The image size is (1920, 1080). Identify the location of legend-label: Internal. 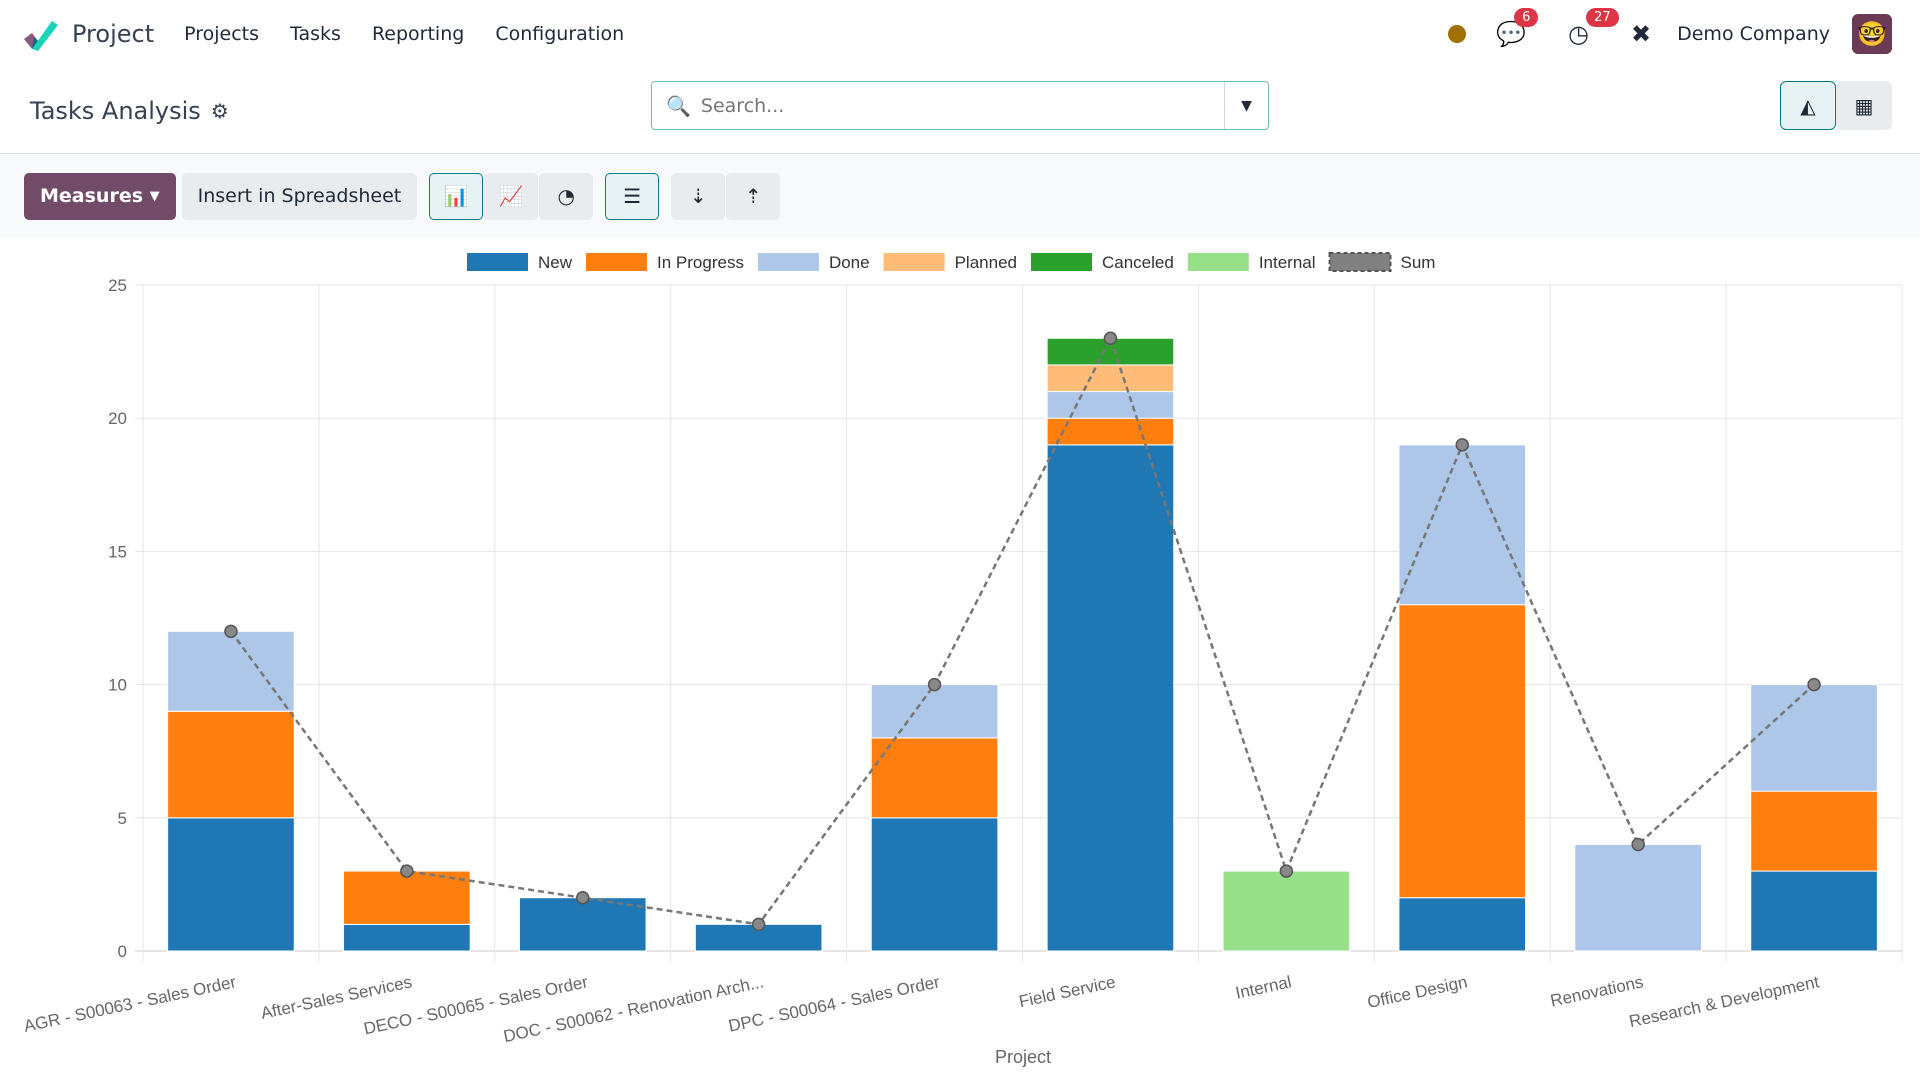
(1287, 262).